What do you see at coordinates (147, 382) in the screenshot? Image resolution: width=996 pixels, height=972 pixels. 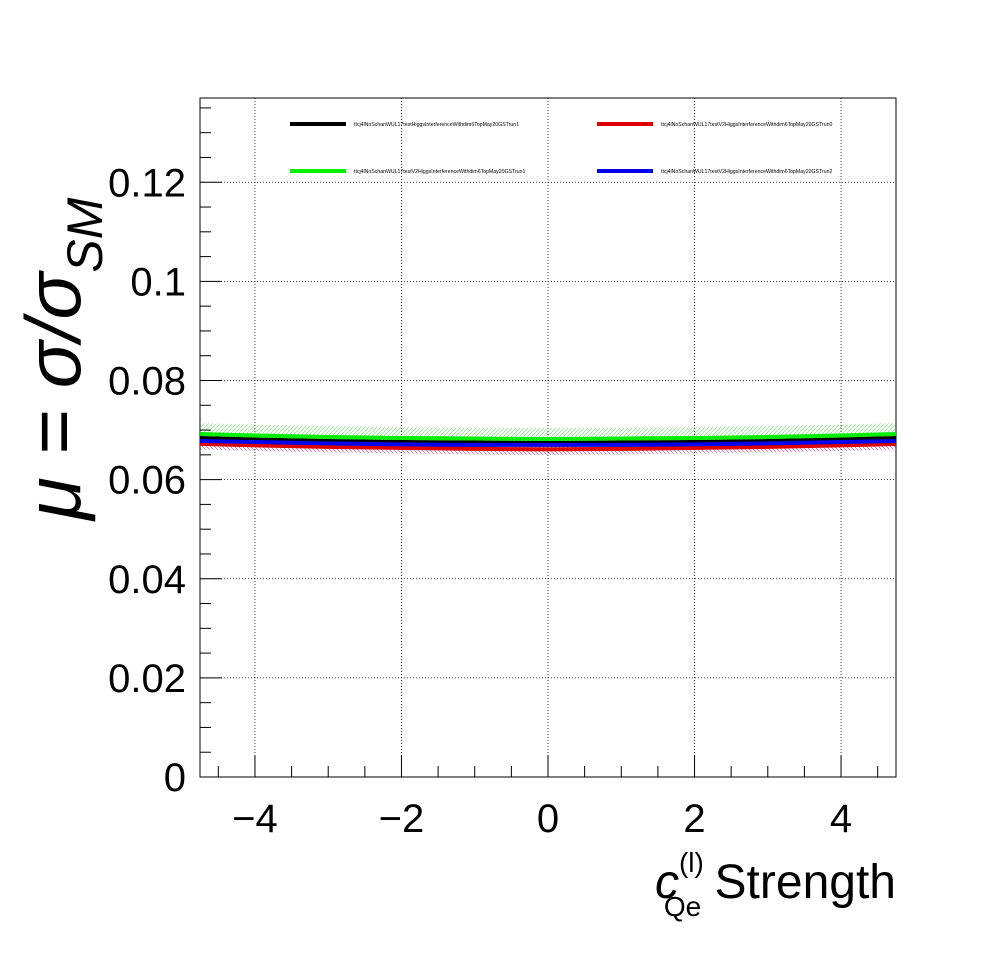 I see `y-tick-label: 0.08` at bounding box center [147, 382].